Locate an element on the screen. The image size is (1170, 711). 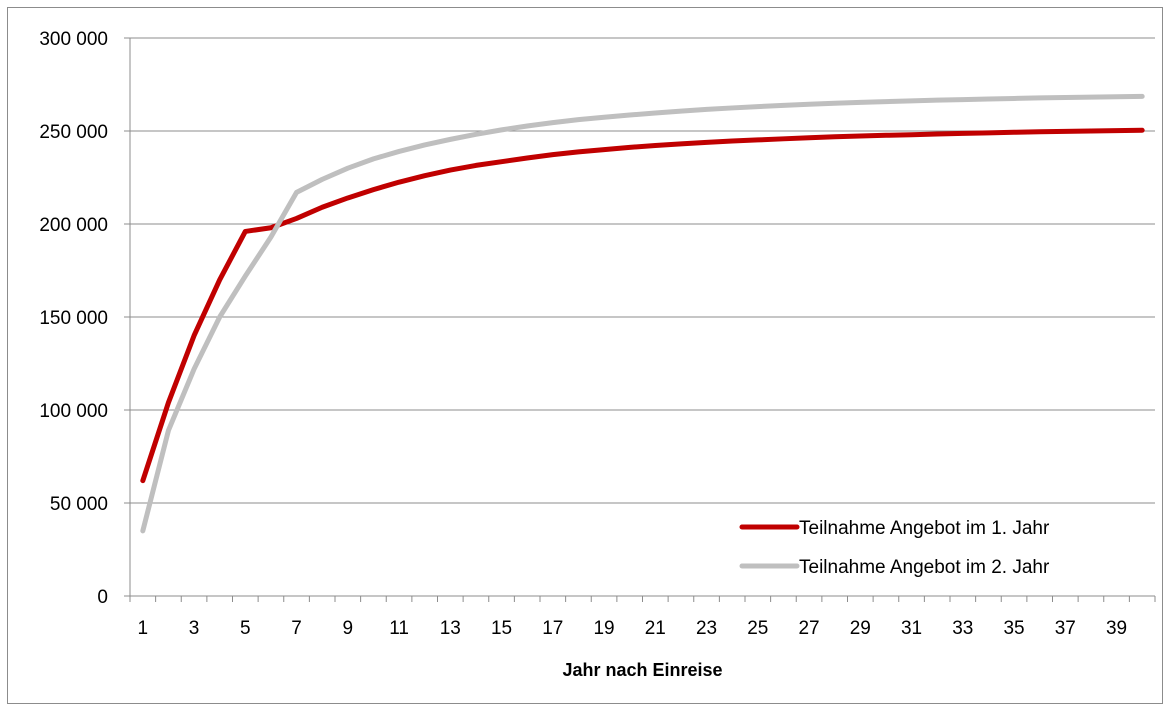
x-tick-label: 19 is located at coordinates (603, 628).